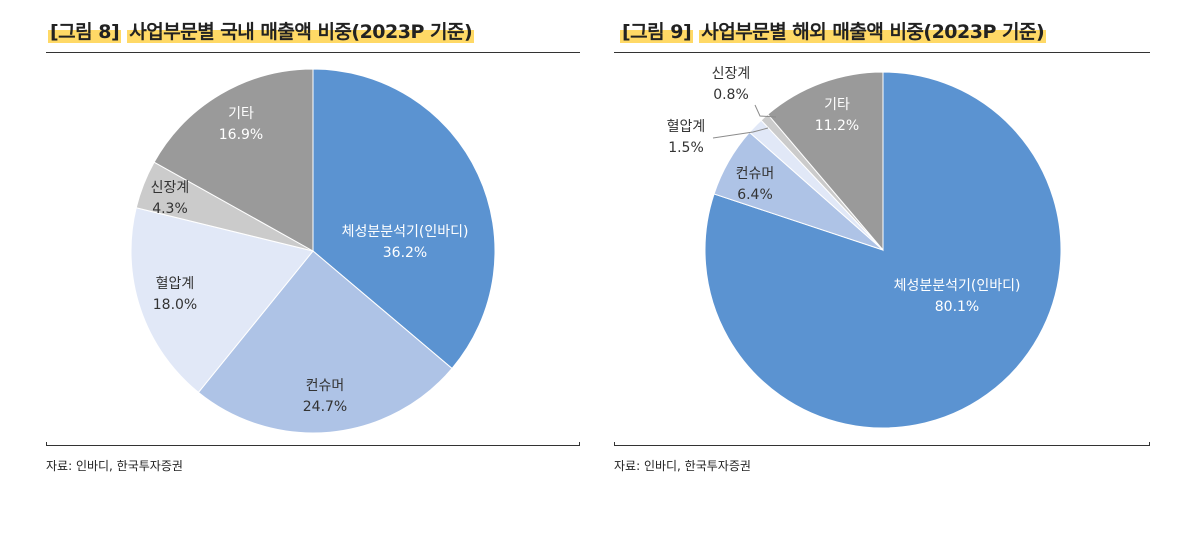 The width and height of the screenshot is (1180, 541). I want to click on figure-8-title: [그림 8] 사업부문별 국내 매출액 비중(2023P 기준), so click(261, 32).